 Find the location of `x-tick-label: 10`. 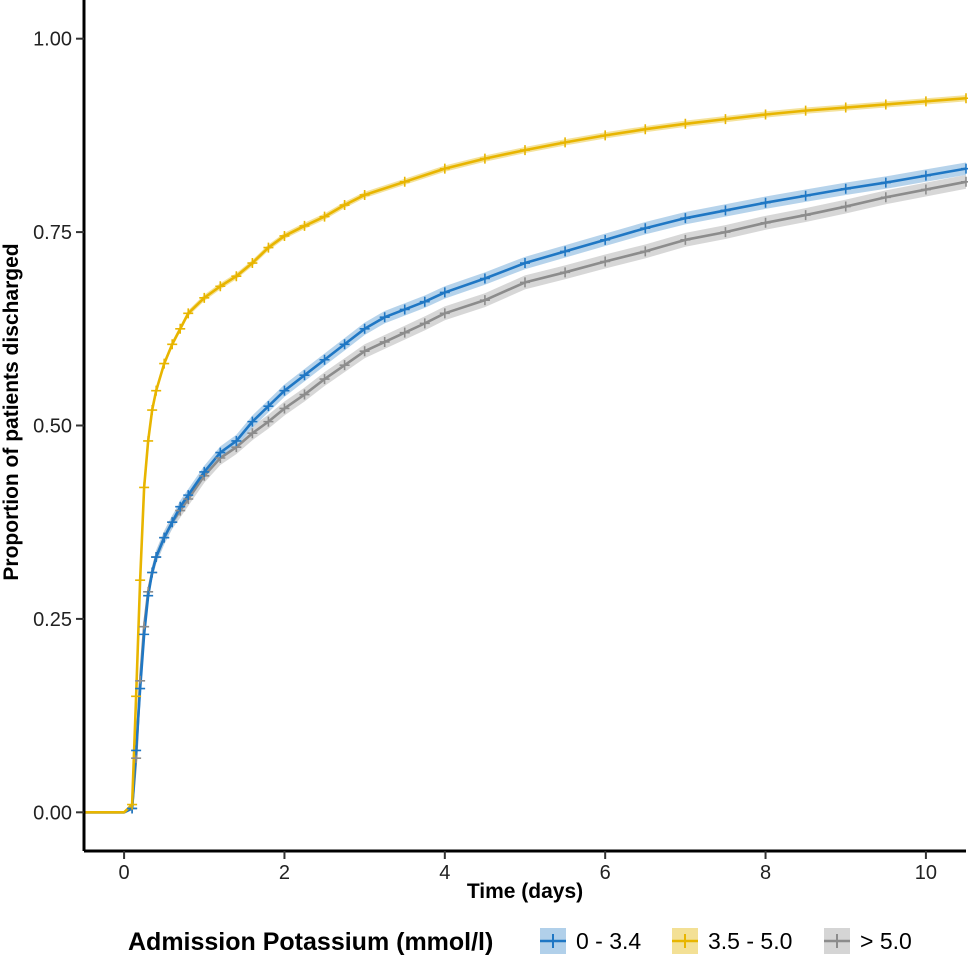

x-tick-label: 10 is located at coordinates (926, 873).